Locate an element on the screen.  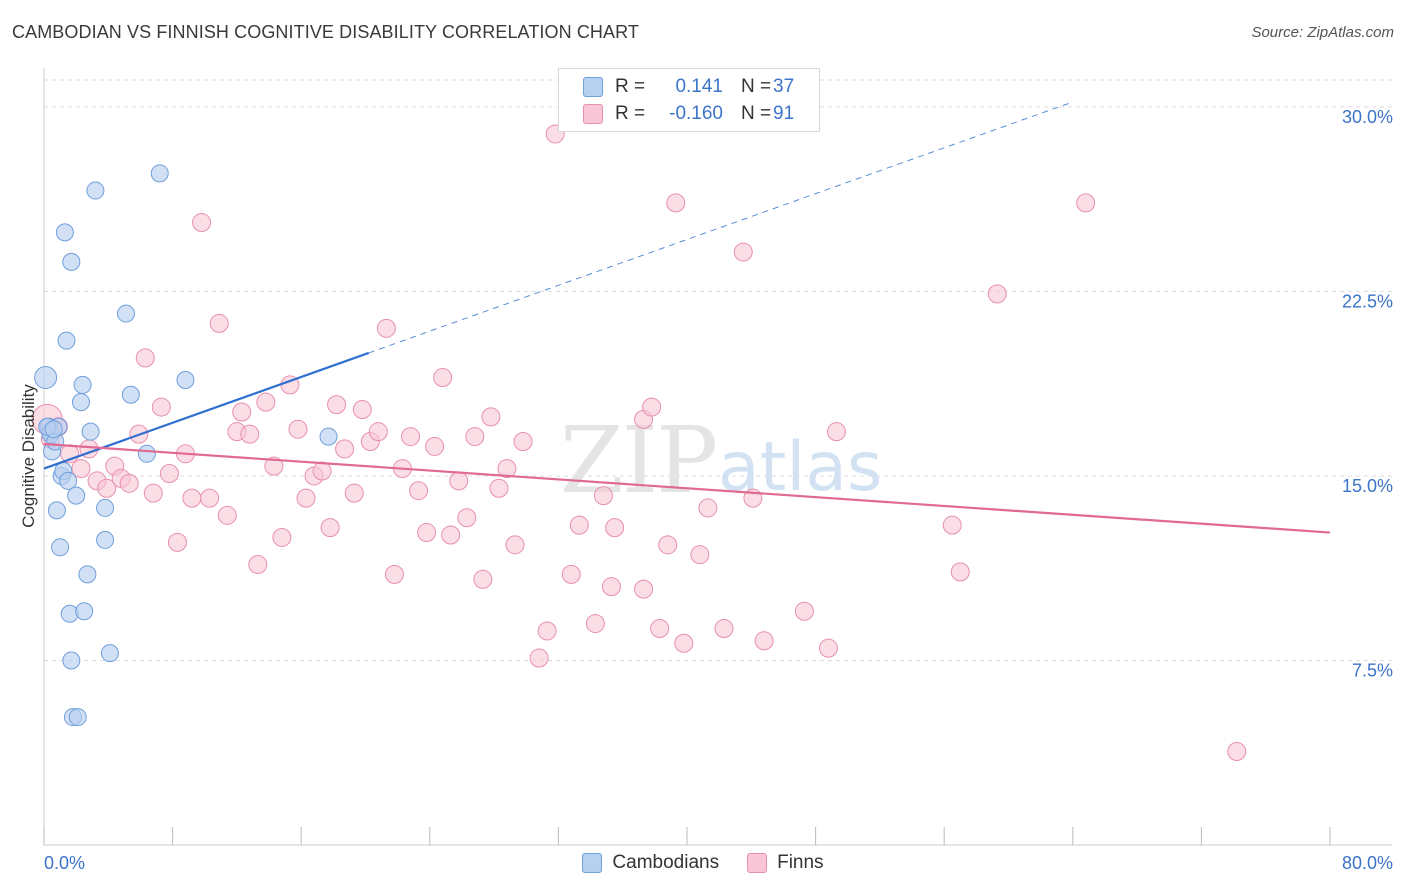
legend-swatch-blue is located at coordinates (593, 87).